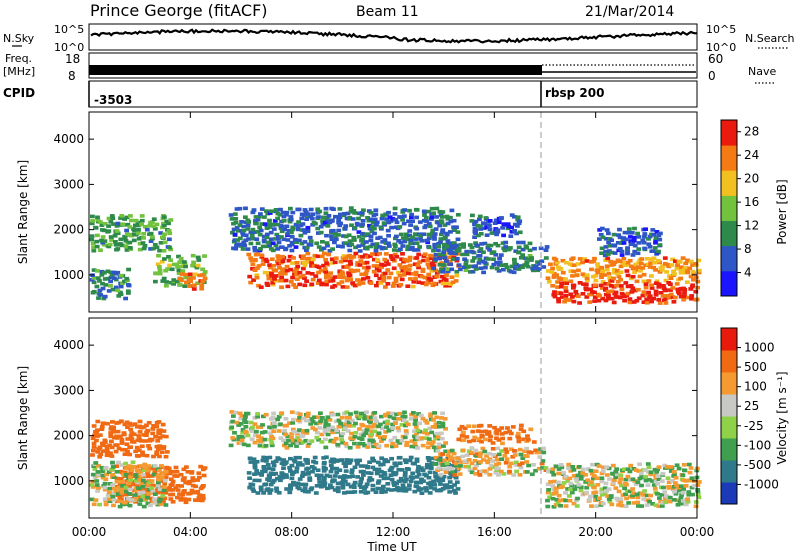 Image resolution: width=800 pixels, height=554 pixels. What do you see at coordinates (770, 38) in the screenshot?
I see `noise-right-label: N.Search` at bounding box center [770, 38].